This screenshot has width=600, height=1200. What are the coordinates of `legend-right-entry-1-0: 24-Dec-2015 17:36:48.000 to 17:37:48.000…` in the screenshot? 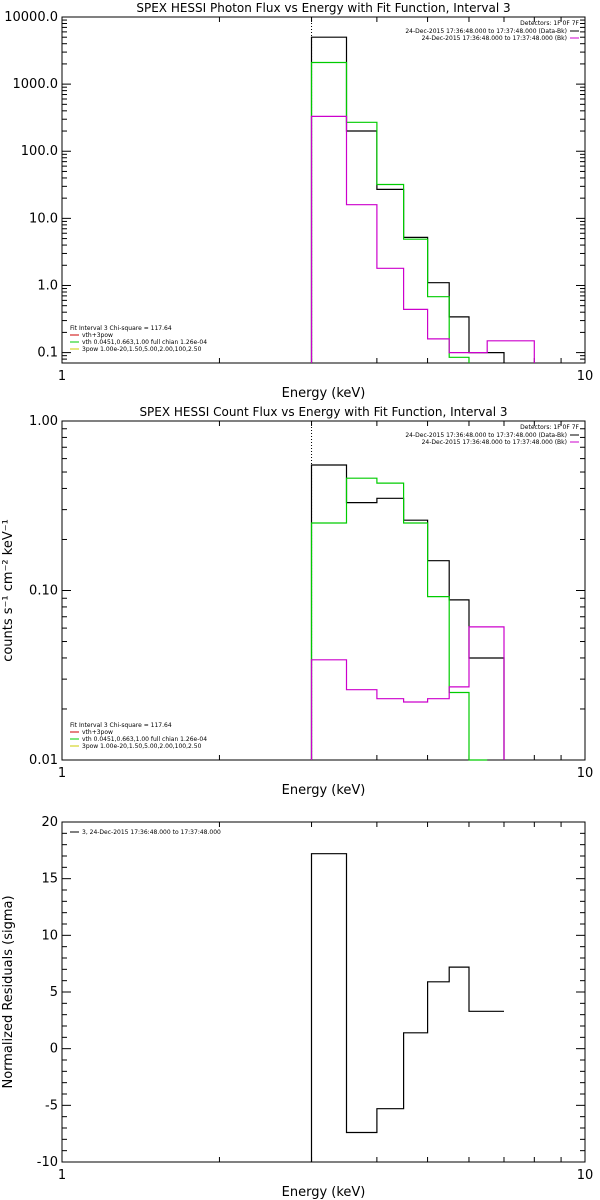 It's located at (486, 435).